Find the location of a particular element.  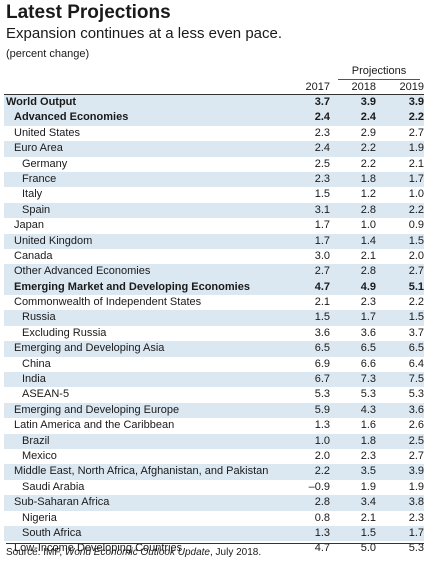

row-label: Low-Income Developing Countries is located at coordinates (98, 548).